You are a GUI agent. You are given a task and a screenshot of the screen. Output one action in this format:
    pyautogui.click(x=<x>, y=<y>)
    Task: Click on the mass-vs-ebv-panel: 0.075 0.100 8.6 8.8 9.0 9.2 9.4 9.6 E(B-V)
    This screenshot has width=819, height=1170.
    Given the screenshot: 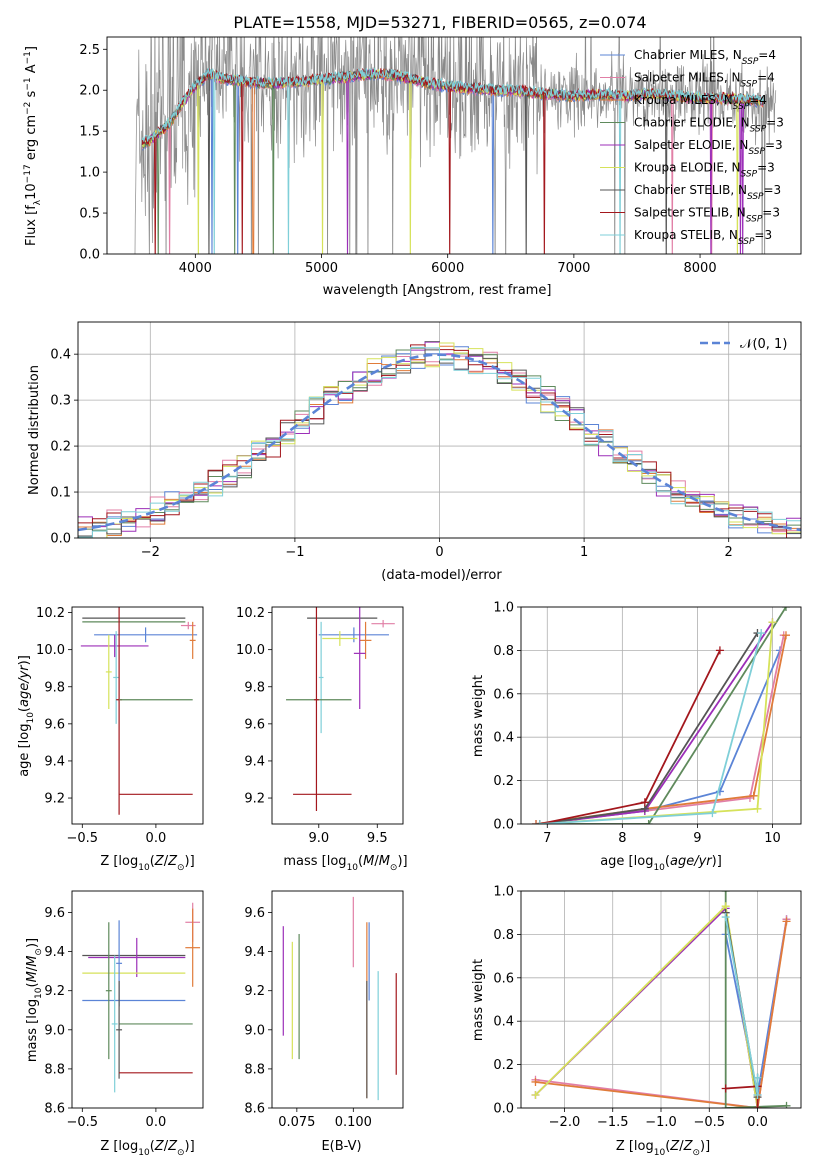 What is the action you would take?
    pyautogui.click(x=324, y=1022)
    